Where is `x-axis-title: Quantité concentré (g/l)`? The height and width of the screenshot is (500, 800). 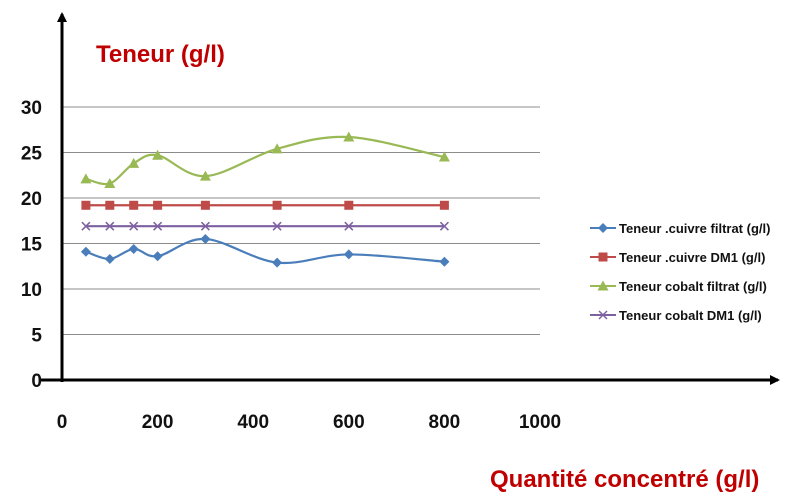 x-axis-title: Quantité concentré (g/l) is located at coordinates (624, 479).